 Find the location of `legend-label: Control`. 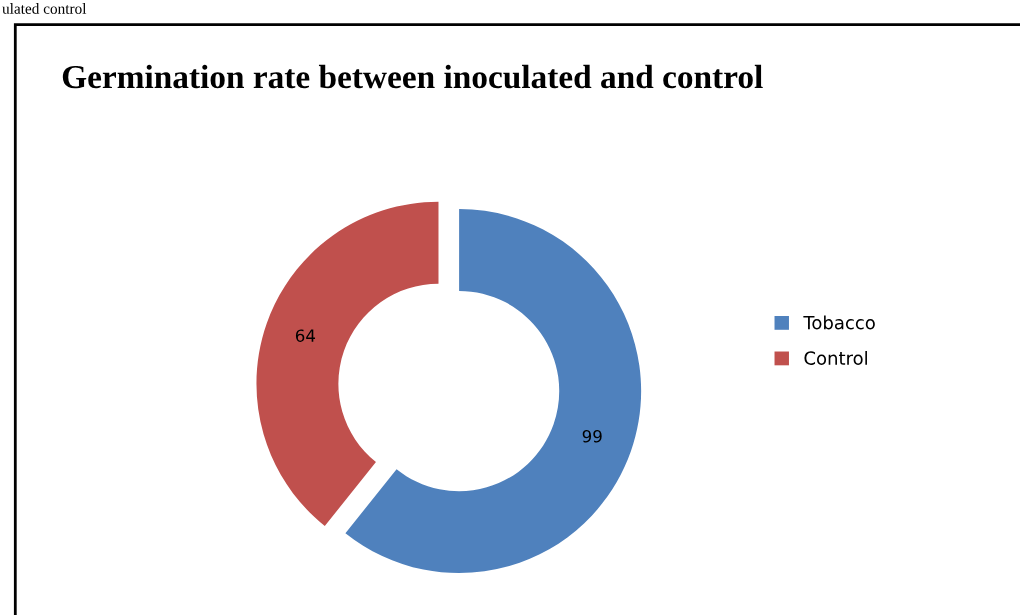

legend-label: Control is located at coordinates (835, 357).